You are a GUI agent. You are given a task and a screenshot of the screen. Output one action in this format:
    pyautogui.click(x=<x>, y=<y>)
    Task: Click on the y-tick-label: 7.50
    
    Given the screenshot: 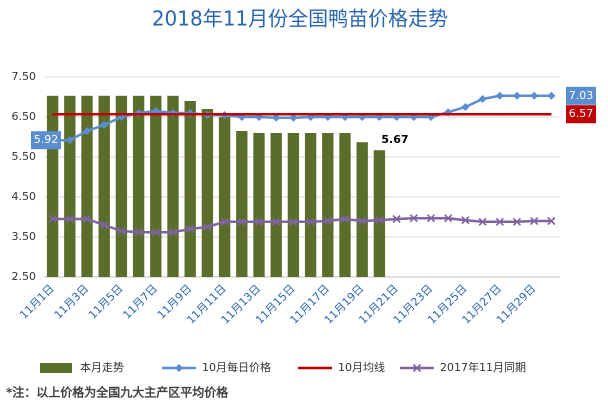 What is the action you would take?
    pyautogui.click(x=24, y=76)
    